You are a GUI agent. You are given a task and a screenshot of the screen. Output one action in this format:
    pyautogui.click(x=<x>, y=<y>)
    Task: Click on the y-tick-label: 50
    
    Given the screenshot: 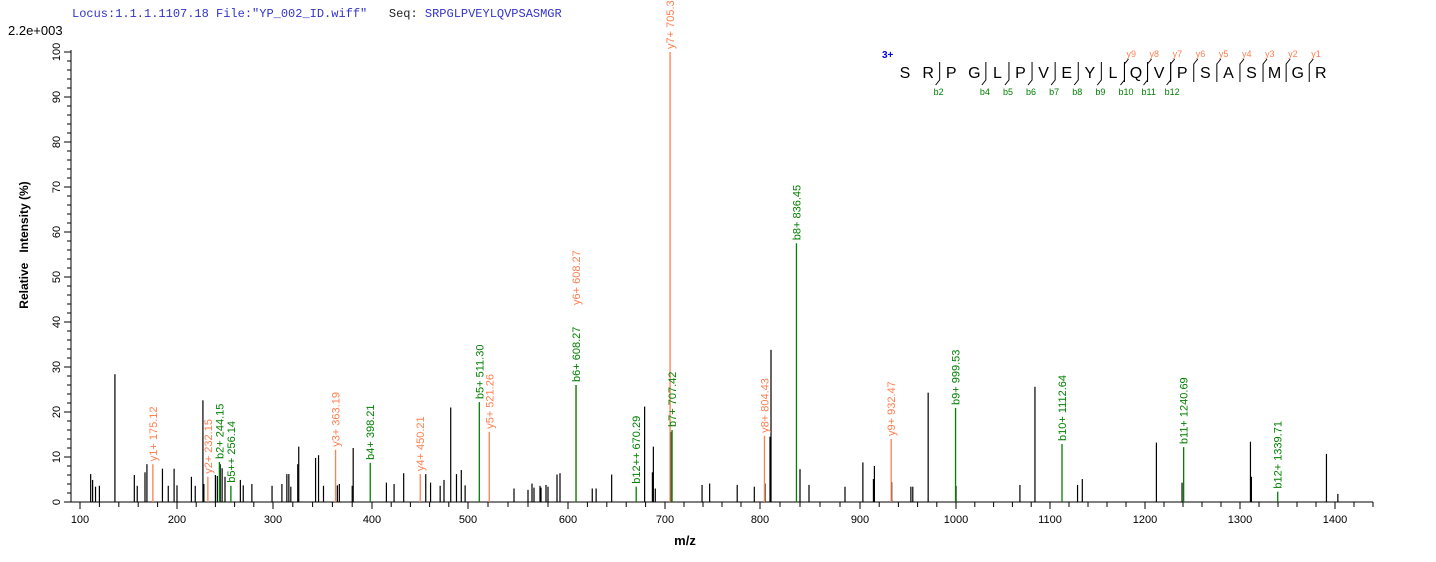 What is the action you would take?
    pyautogui.click(x=57, y=277)
    